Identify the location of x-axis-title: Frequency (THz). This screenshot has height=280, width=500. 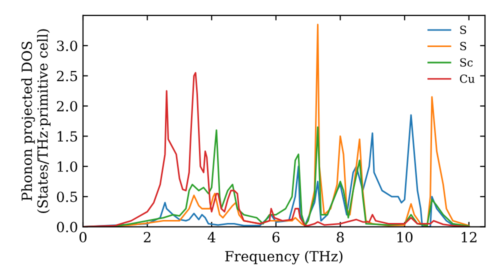
(283, 257).